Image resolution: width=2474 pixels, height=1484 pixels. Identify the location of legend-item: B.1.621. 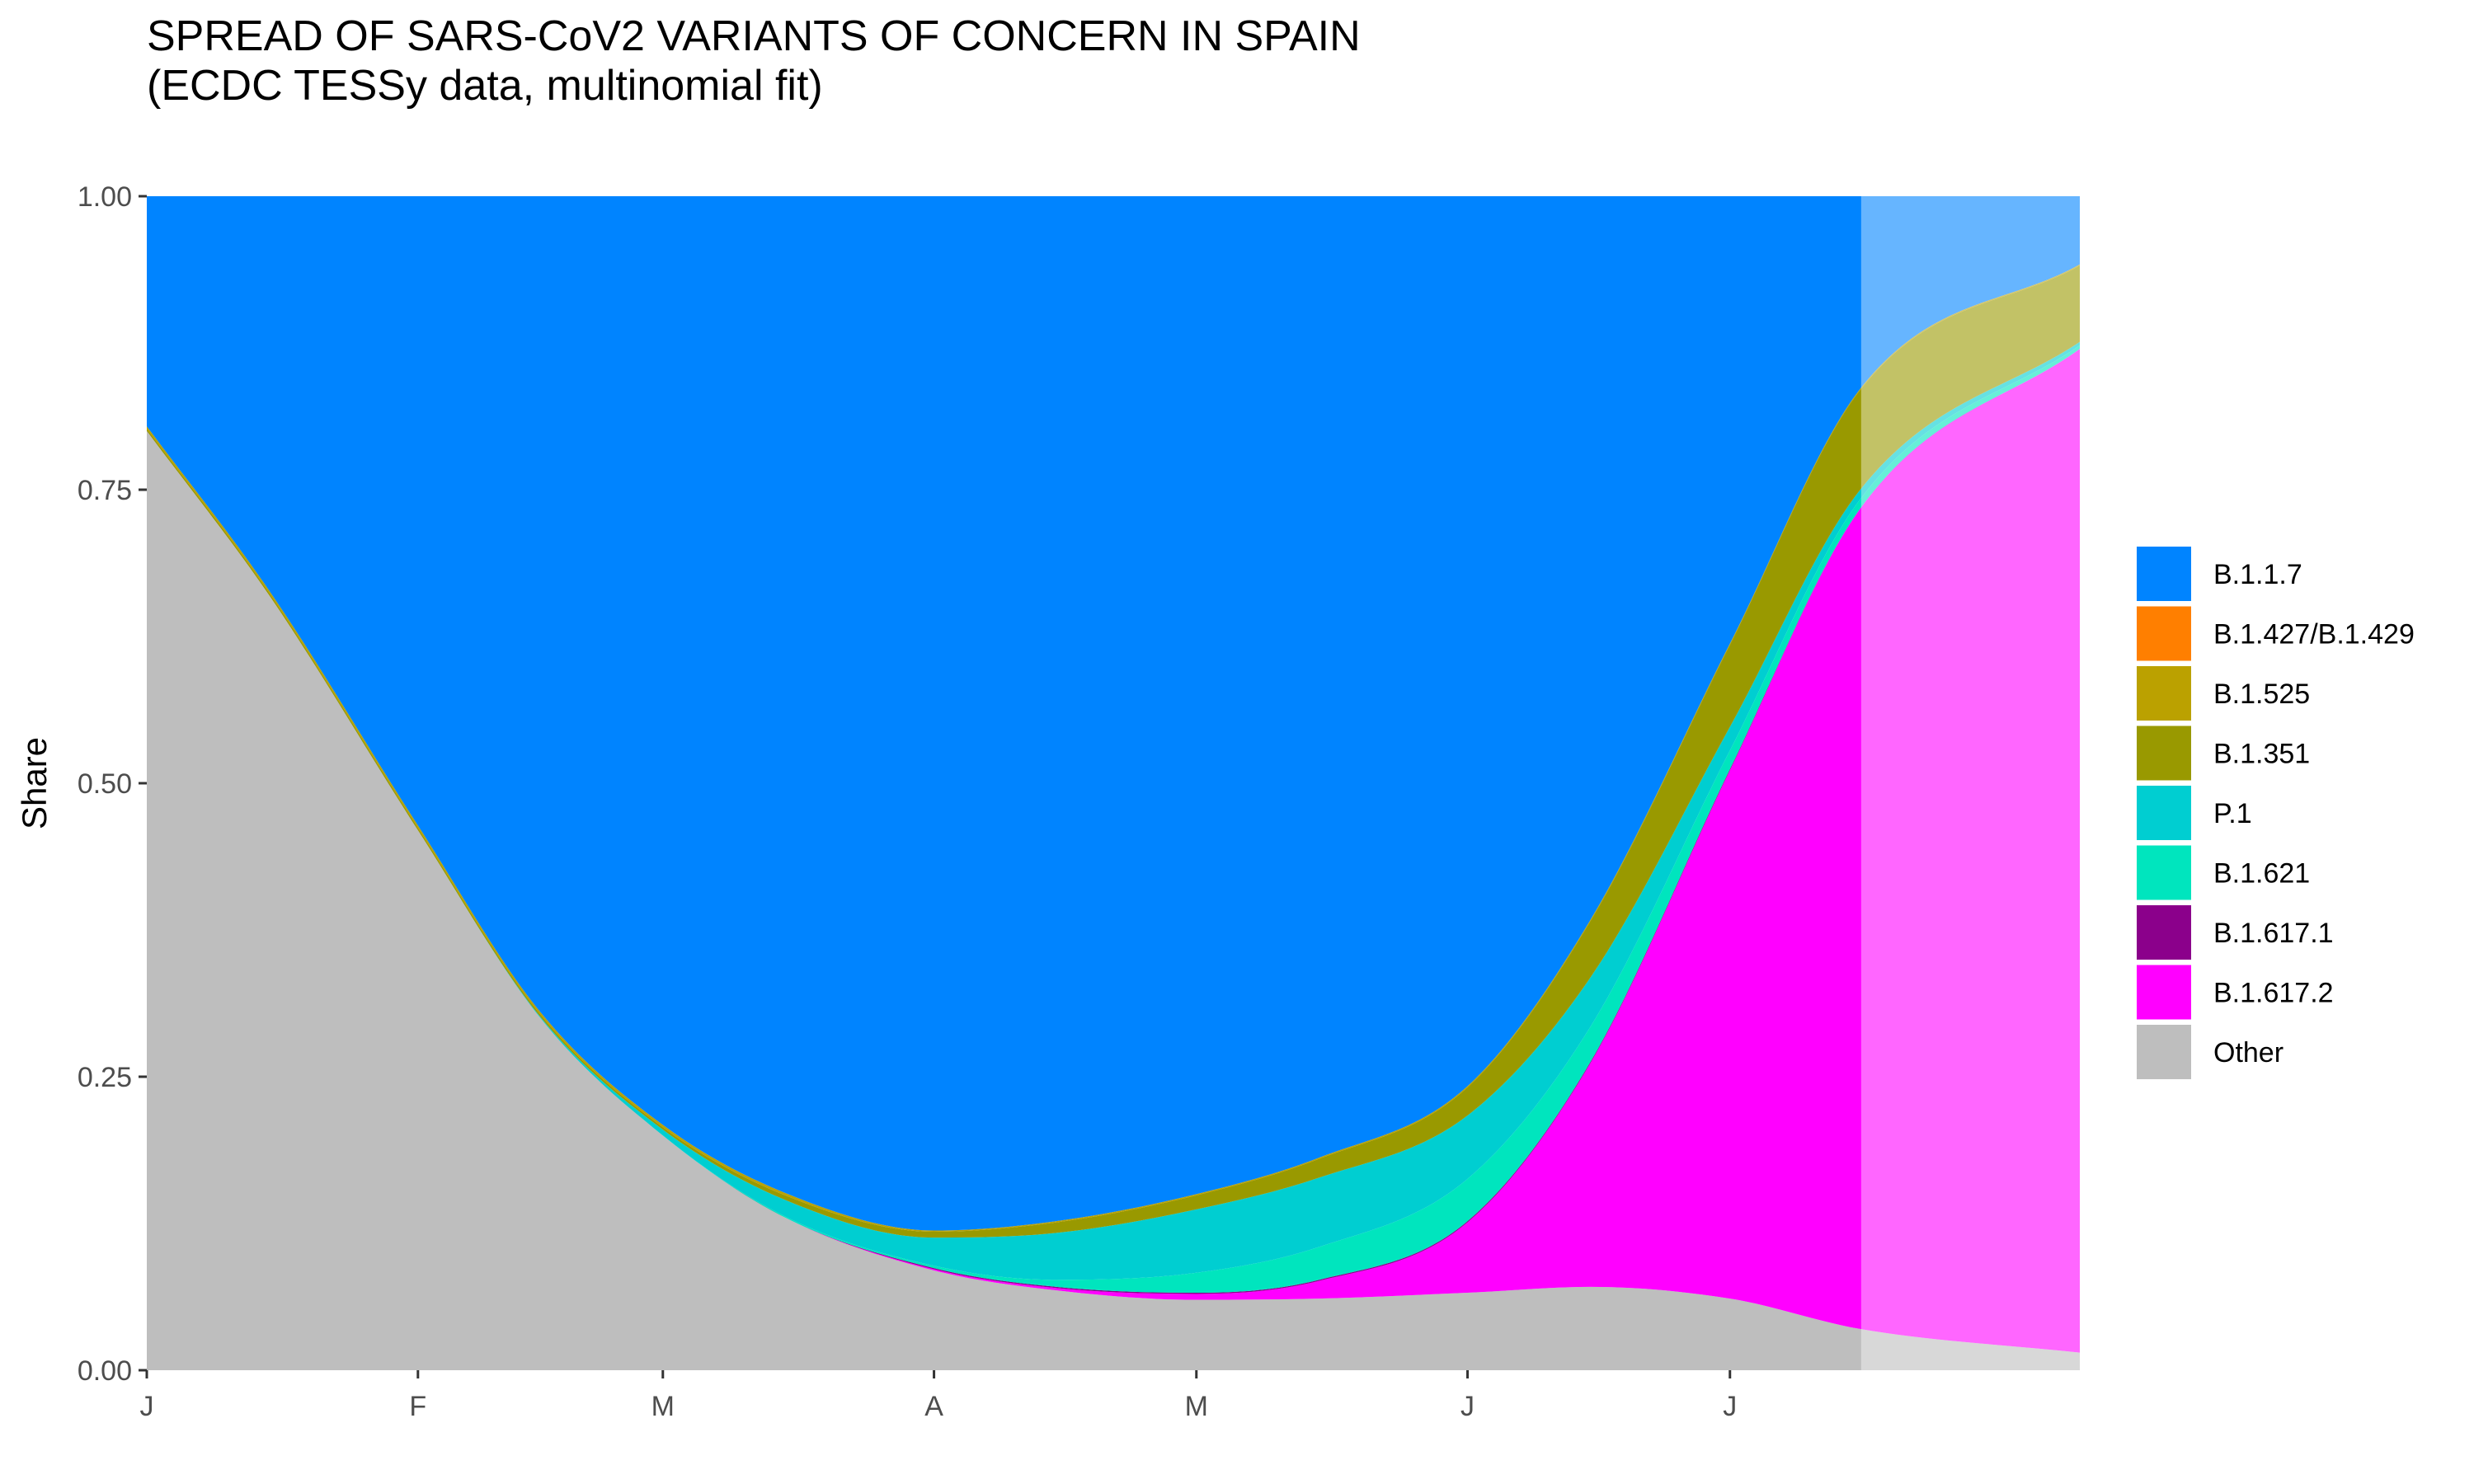
(2222, 873).